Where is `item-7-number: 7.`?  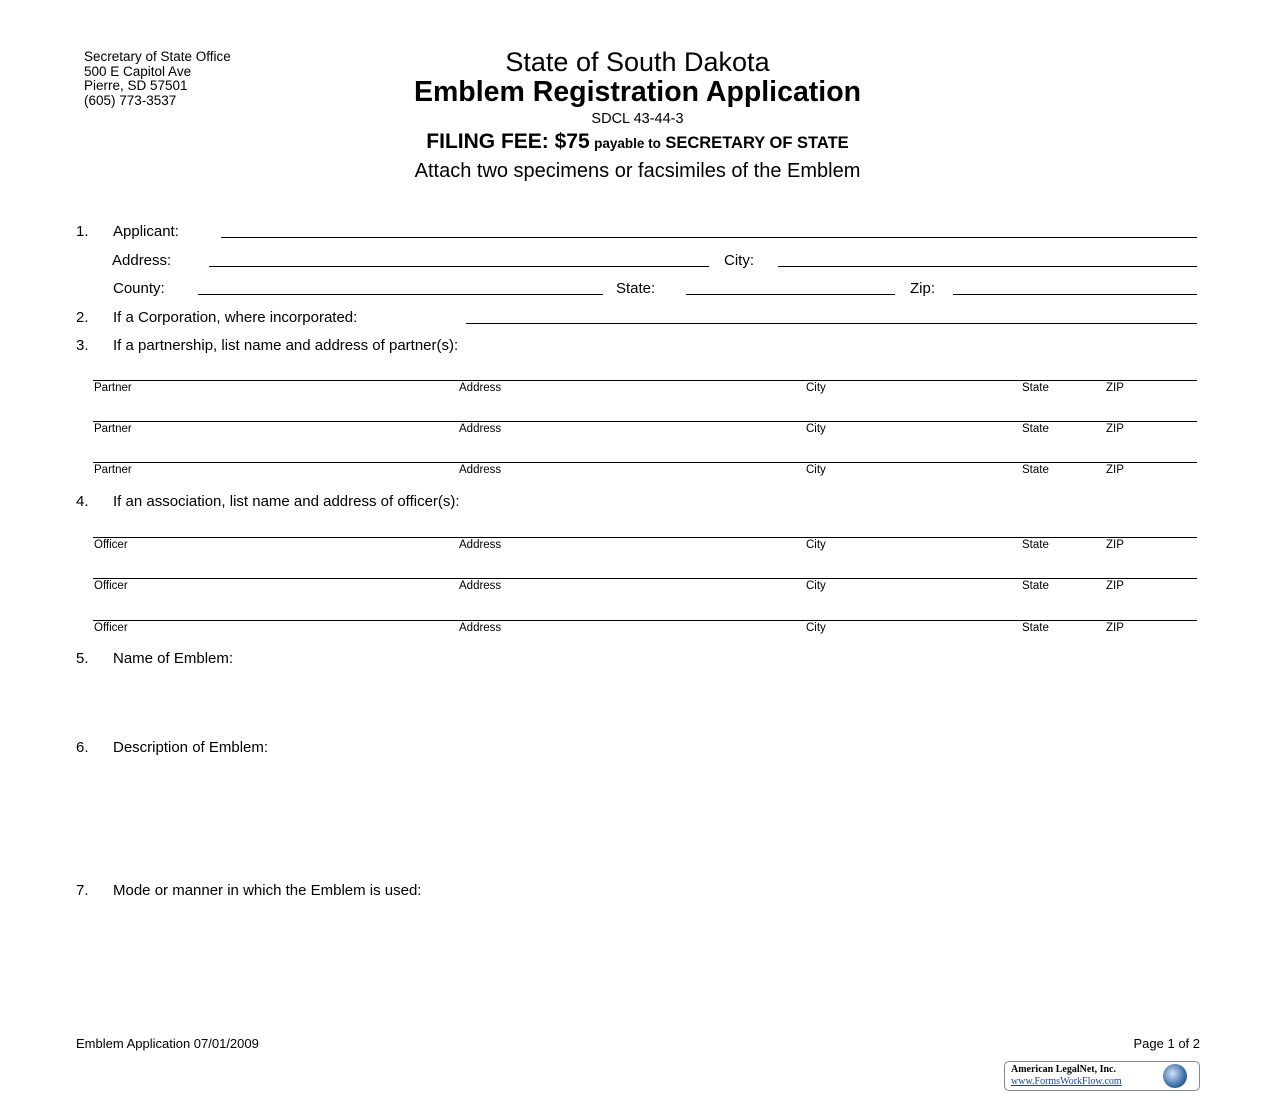
item-7-number: 7. is located at coordinates (82, 890).